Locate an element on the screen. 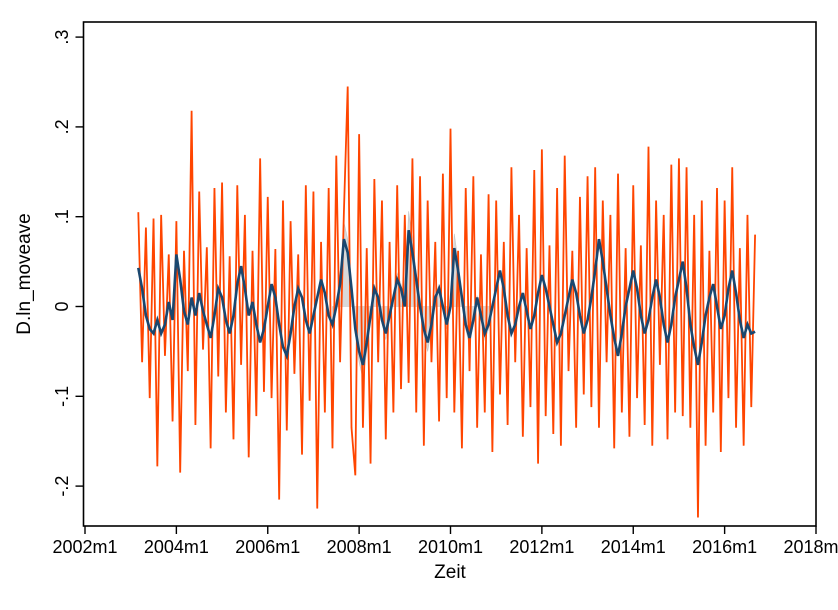 The image size is (838, 610). y-tick-label: -.2 is located at coordinates (62, 486).